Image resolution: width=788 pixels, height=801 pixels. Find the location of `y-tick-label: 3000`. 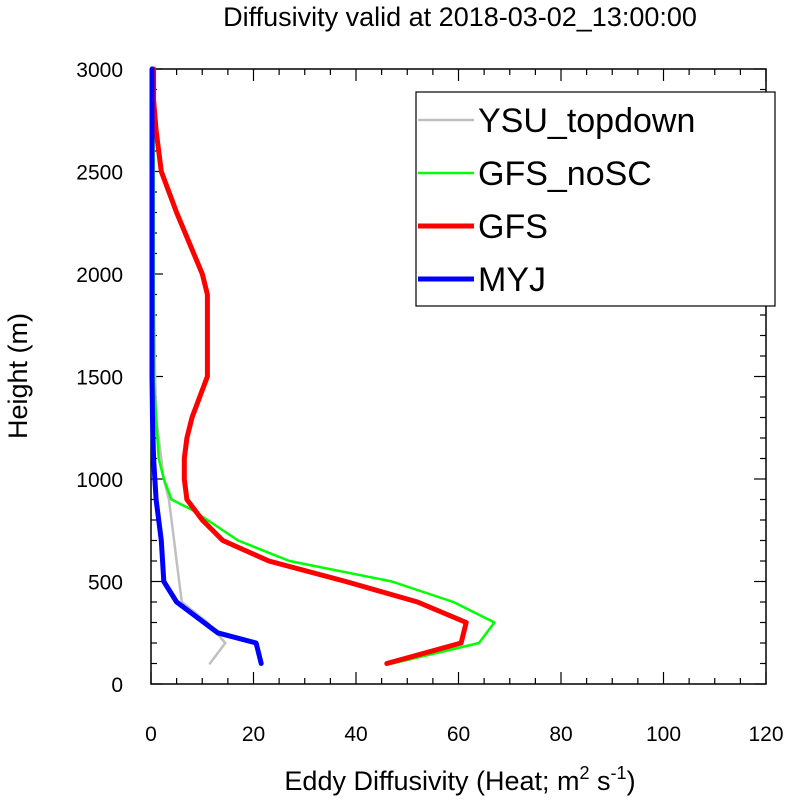

y-tick-label: 3000 is located at coordinates (99, 70).